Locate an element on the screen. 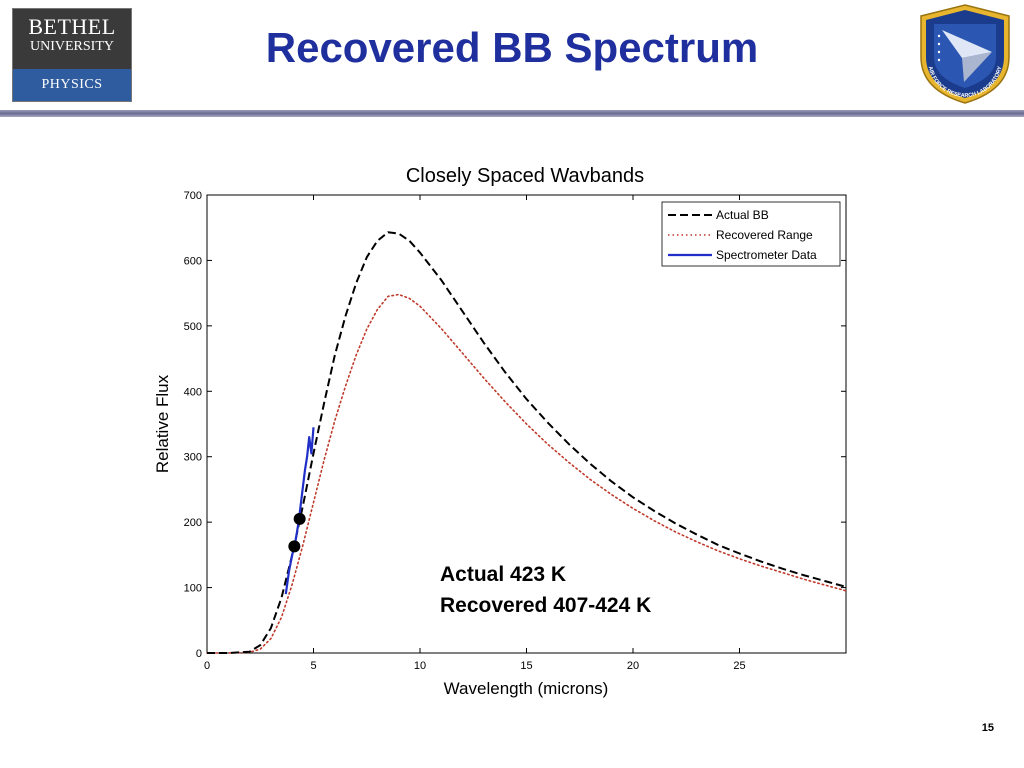 This screenshot has width=1024, height=768. legend-label: Spectrometer Data is located at coordinates (766, 255).